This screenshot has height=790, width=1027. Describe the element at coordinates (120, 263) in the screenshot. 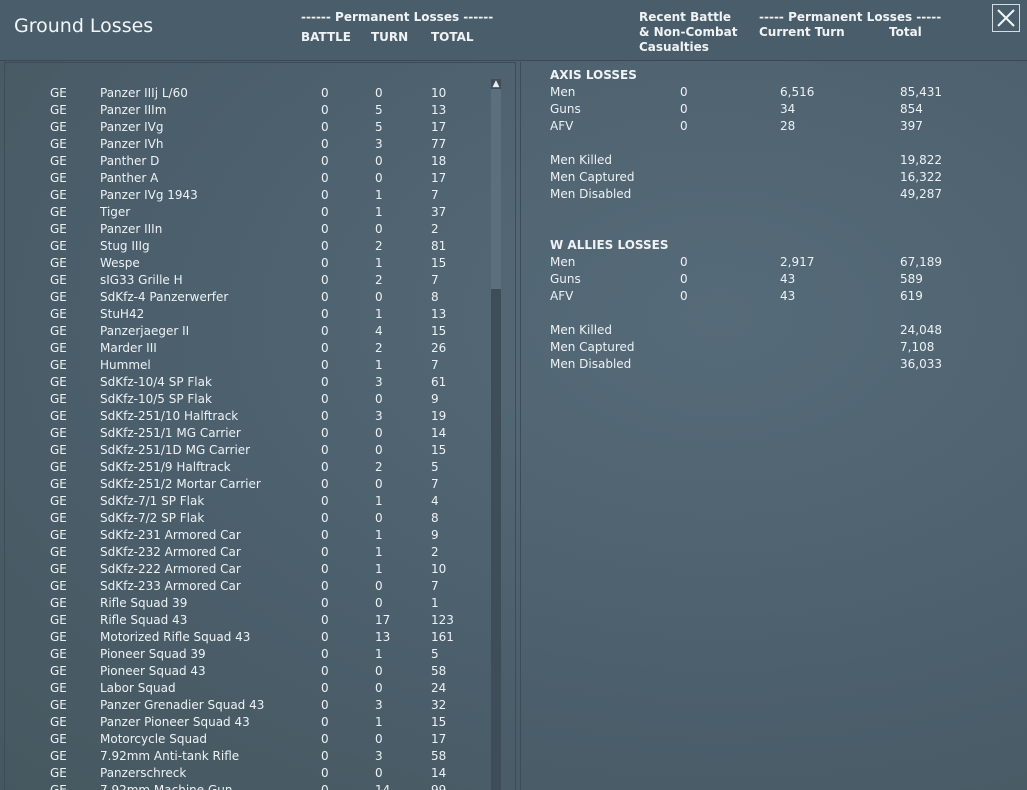

I see `unit-name-cell: Wespe` at that location.